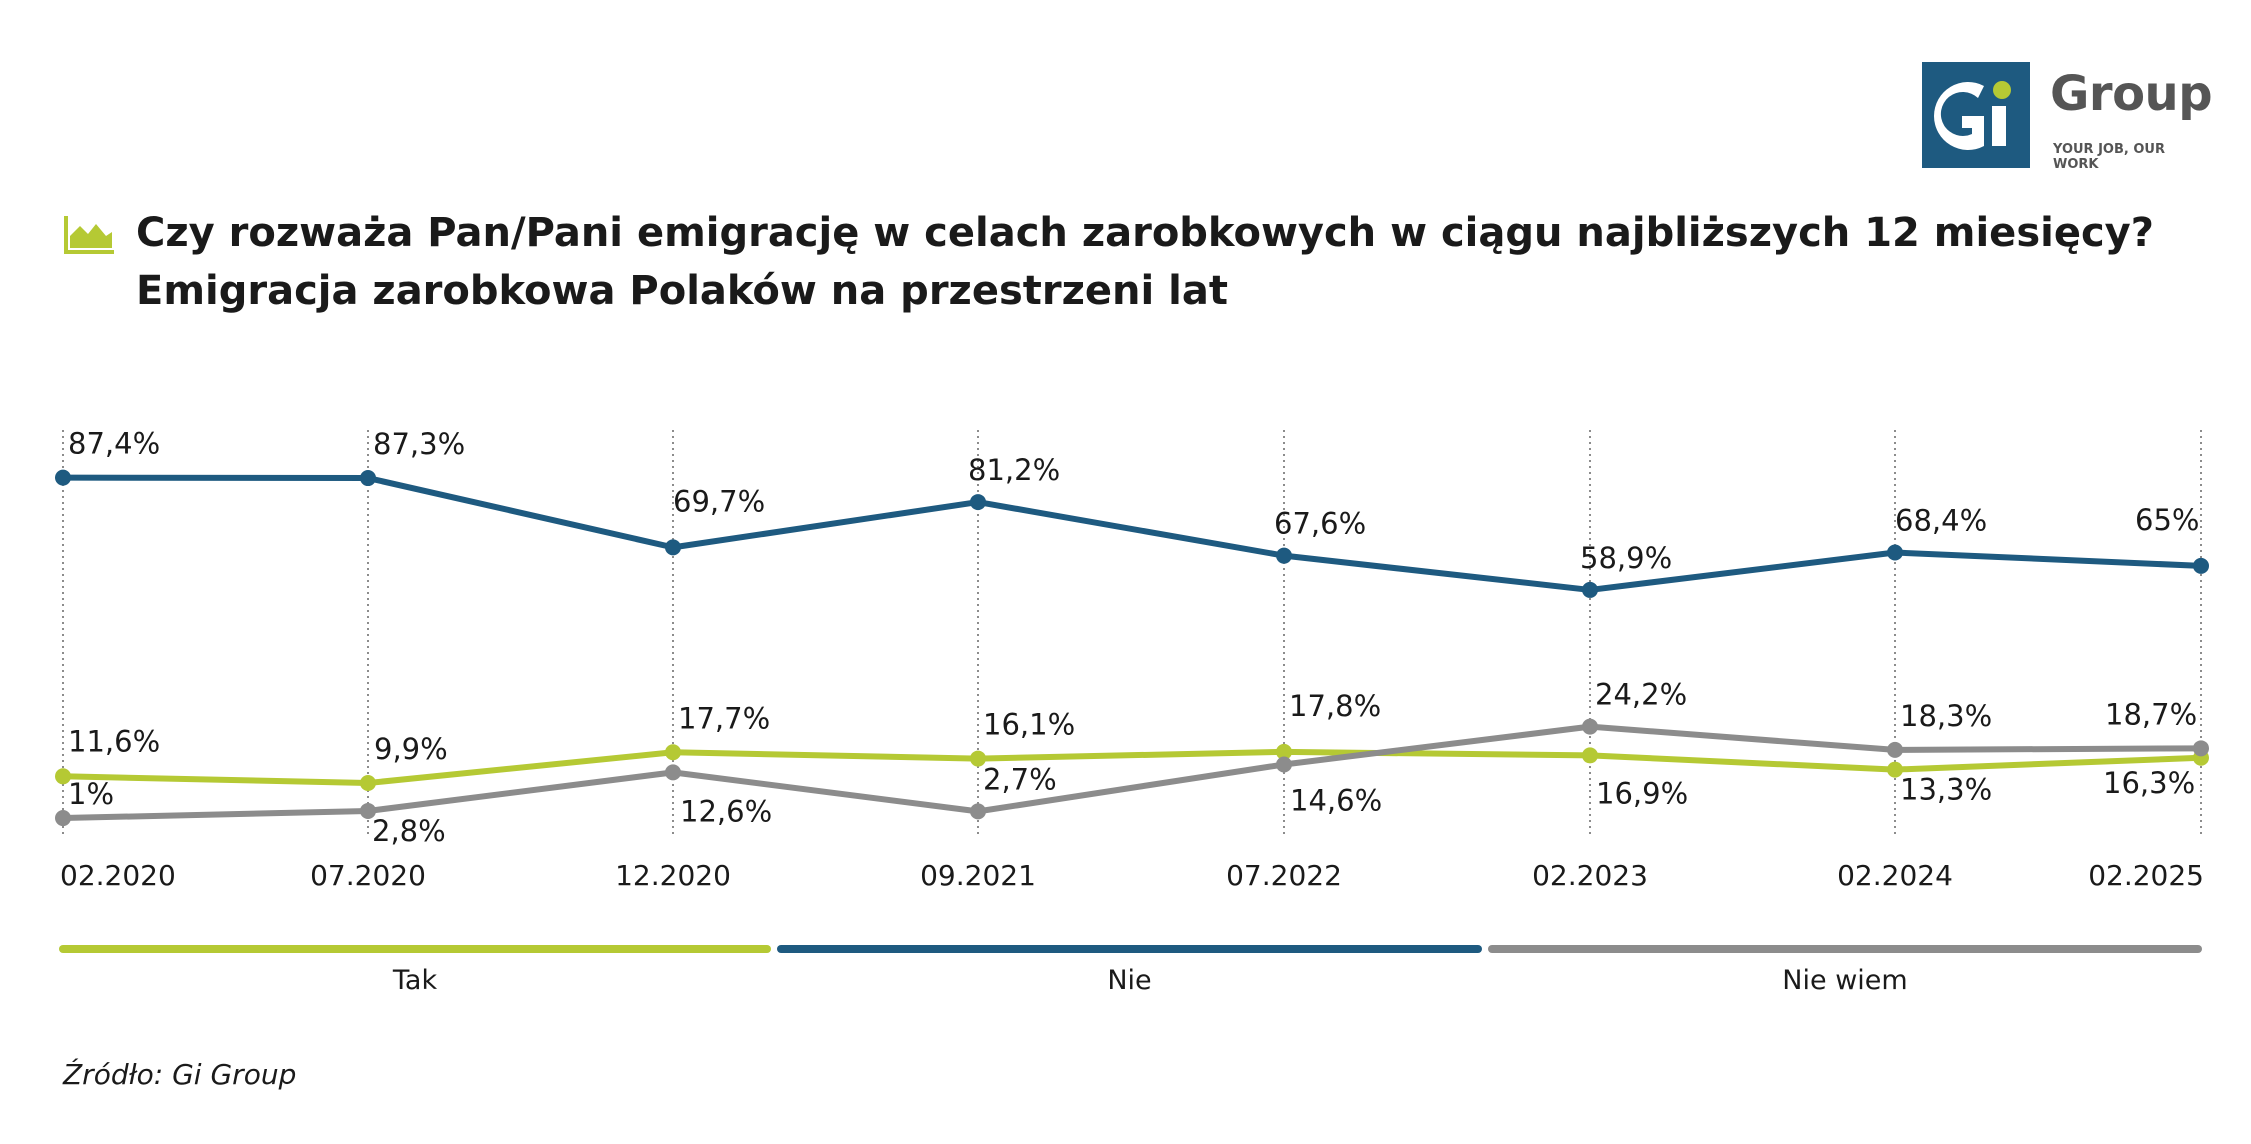 The height and width of the screenshot is (1144, 2251). What do you see at coordinates (118, 875) in the screenshot?
I see `x-tick-label: 02.2020` at bounding box center [118, 875].